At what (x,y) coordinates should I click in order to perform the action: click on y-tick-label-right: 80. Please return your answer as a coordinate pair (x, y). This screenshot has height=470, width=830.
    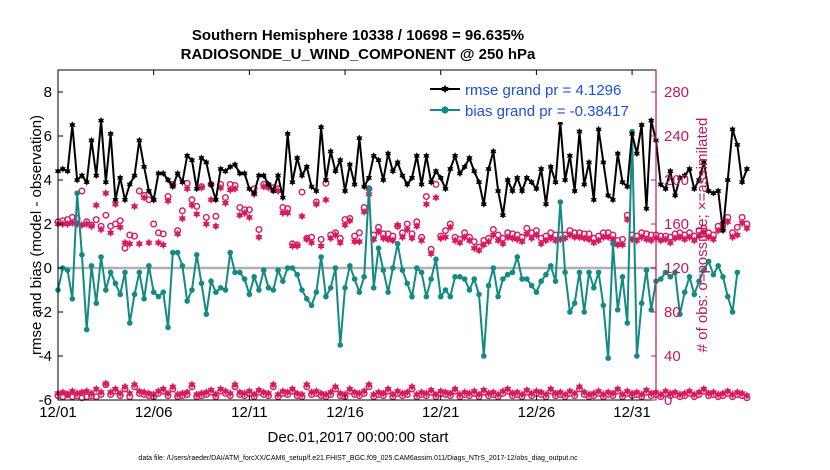
    Looking at the image, I should click on (672, 312).